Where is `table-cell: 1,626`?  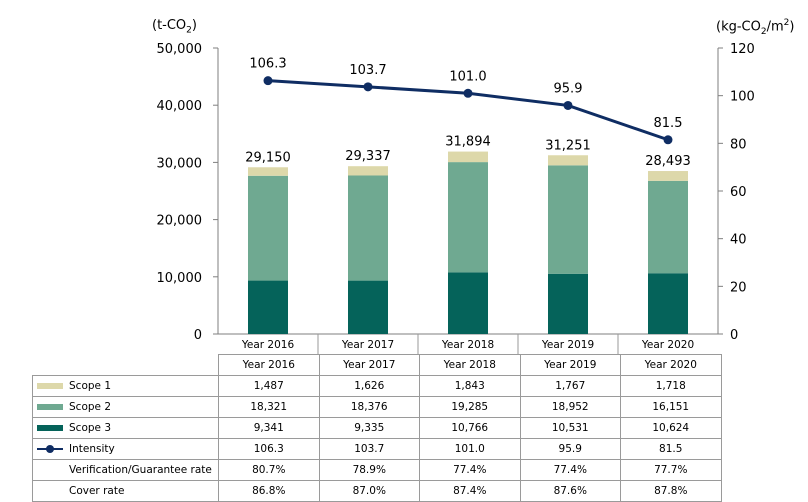
table-cell: 1,626 is located at coordinates (369, 386).